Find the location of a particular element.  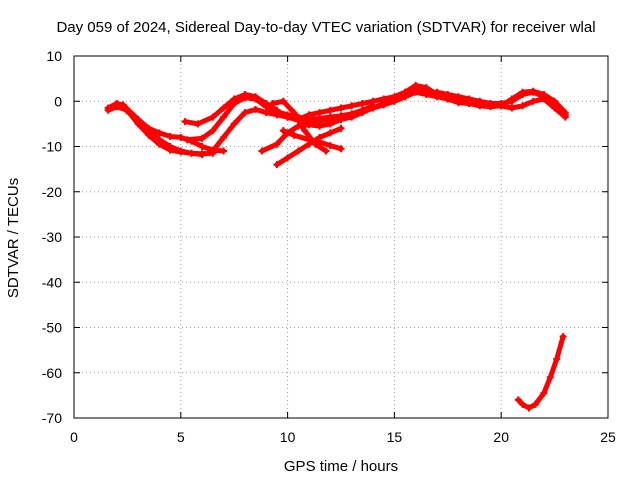

x-axis-tick-labels: 0 5 10 15 20 25 is located at coordinates (343, 437).